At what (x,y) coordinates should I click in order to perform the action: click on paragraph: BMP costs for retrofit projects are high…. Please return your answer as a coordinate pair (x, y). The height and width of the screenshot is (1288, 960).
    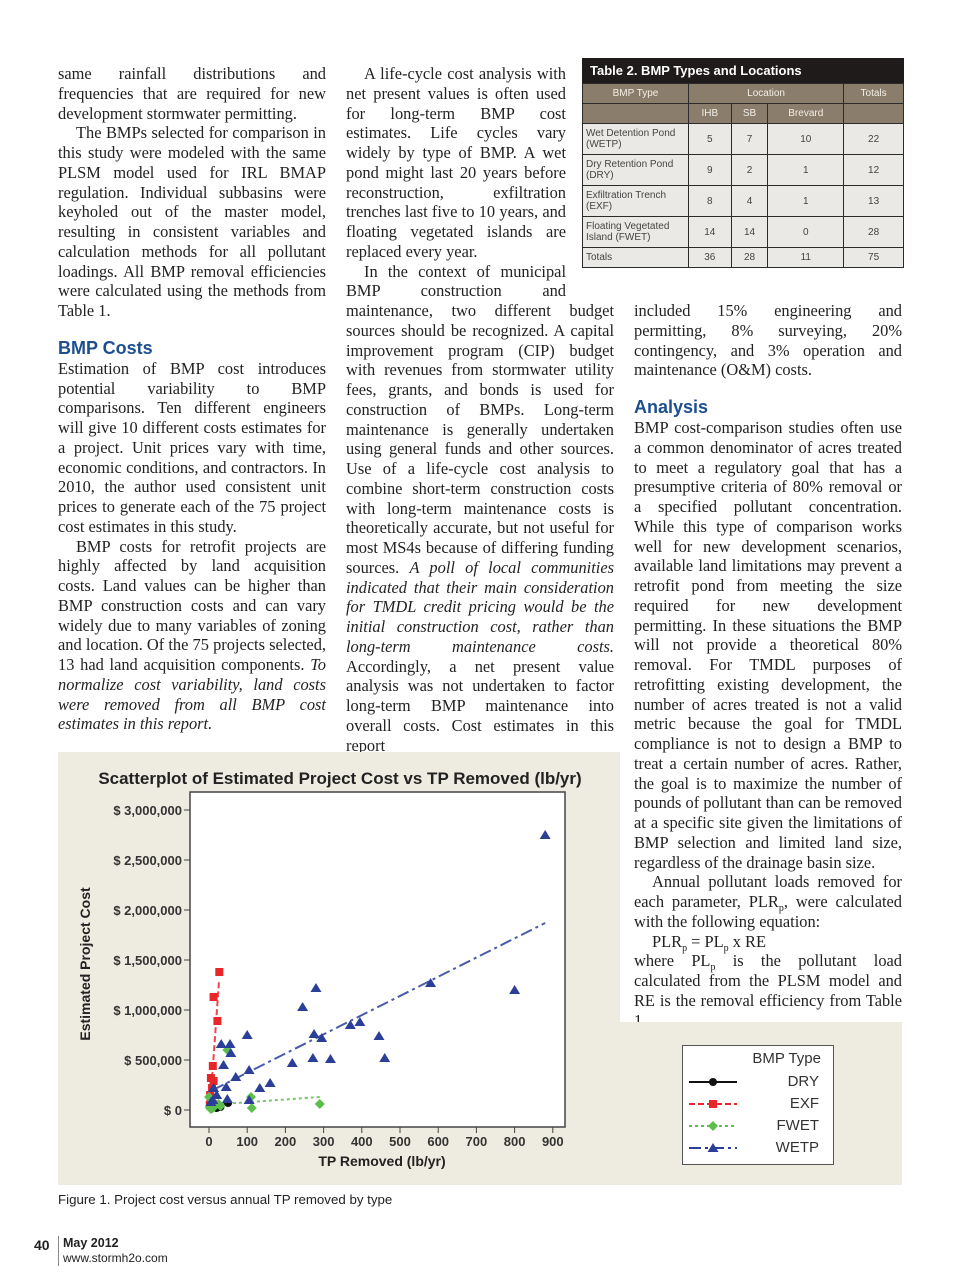
    Looking at the image, I should click on (192, 636).